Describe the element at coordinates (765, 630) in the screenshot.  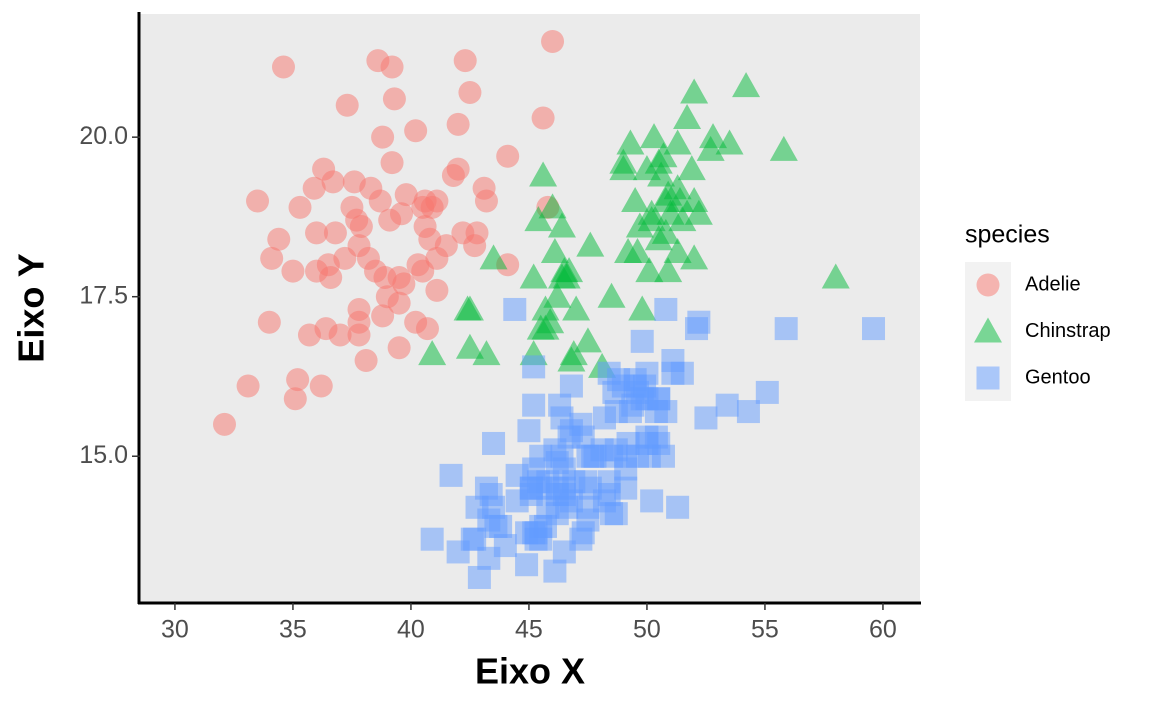
I see `x-tick-label: 55` at that location.